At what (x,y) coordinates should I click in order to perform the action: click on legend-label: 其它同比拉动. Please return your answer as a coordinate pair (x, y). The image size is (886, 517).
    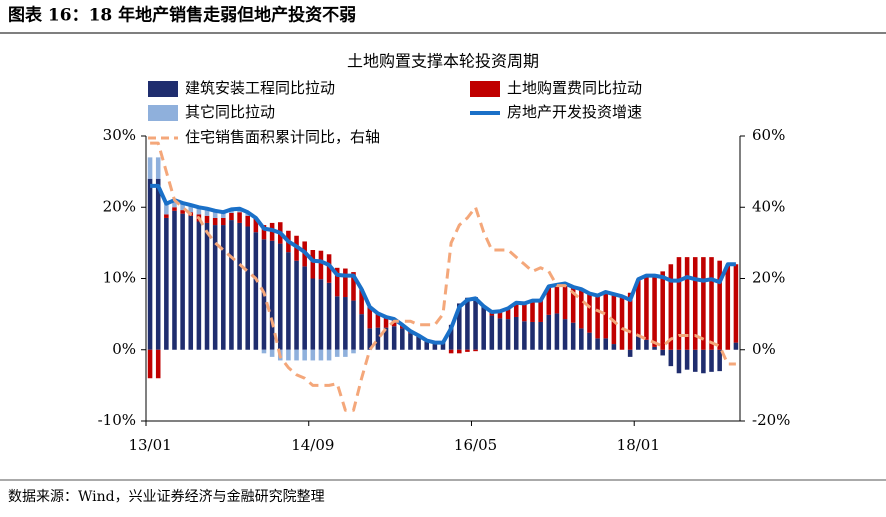
    Looking at the image, I should click on (230, 112).